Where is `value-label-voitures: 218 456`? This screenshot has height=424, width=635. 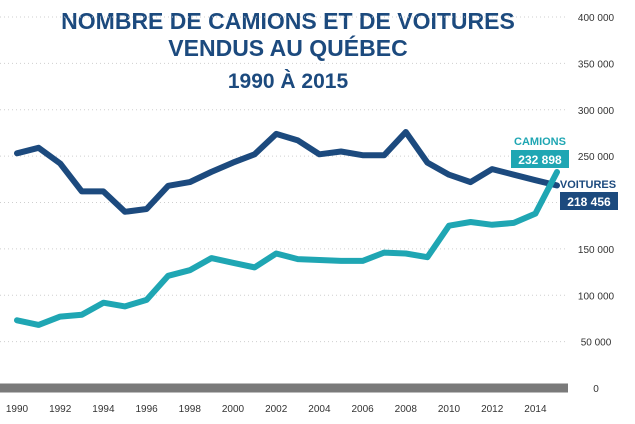 value-label-voitures: 218 456 is located at coordinates (589, 202).